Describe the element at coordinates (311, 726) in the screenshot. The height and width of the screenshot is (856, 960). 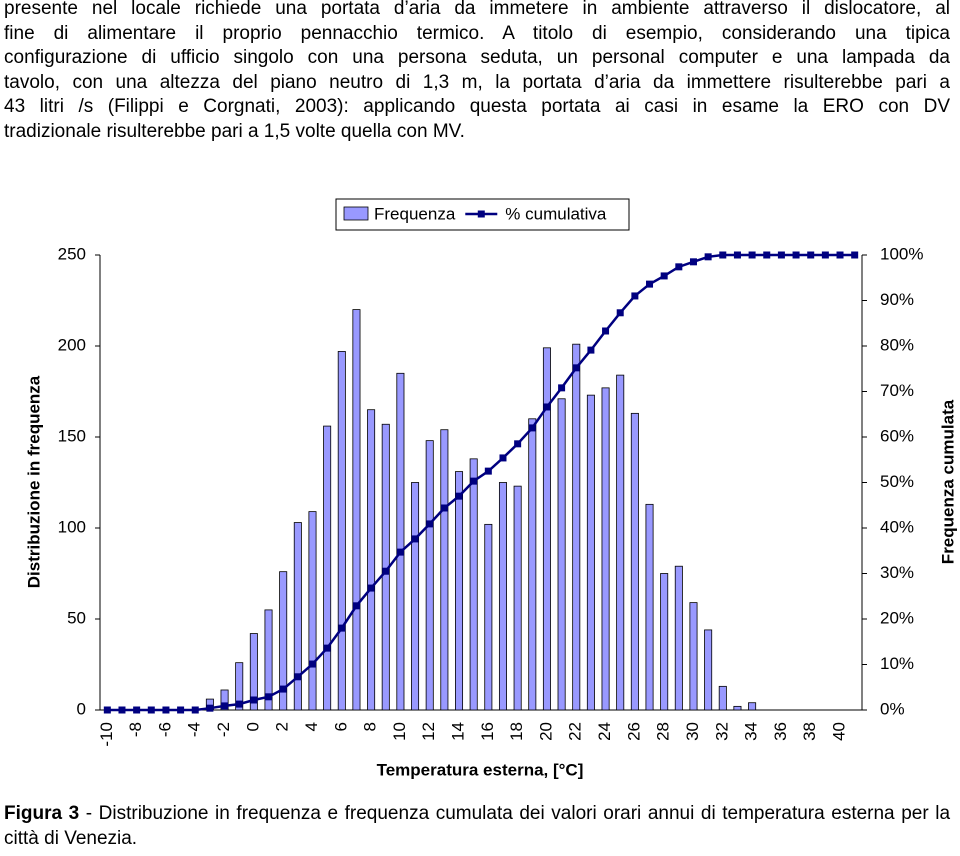
I see `x-tick-label: 4` at that location.